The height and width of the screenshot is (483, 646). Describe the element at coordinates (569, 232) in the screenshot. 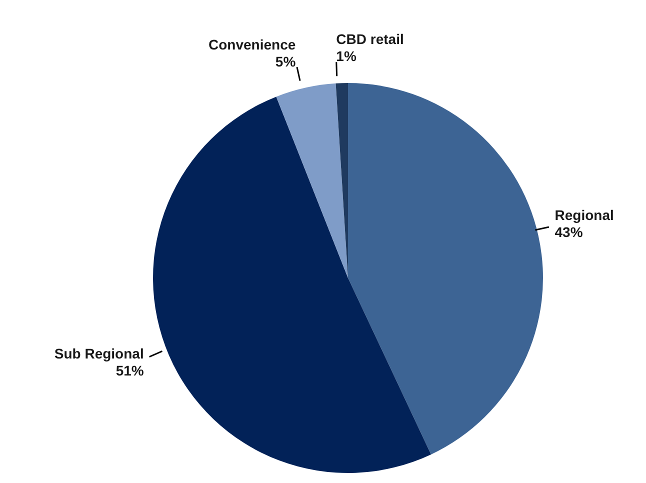

I see `data-label: 43%` at that location.